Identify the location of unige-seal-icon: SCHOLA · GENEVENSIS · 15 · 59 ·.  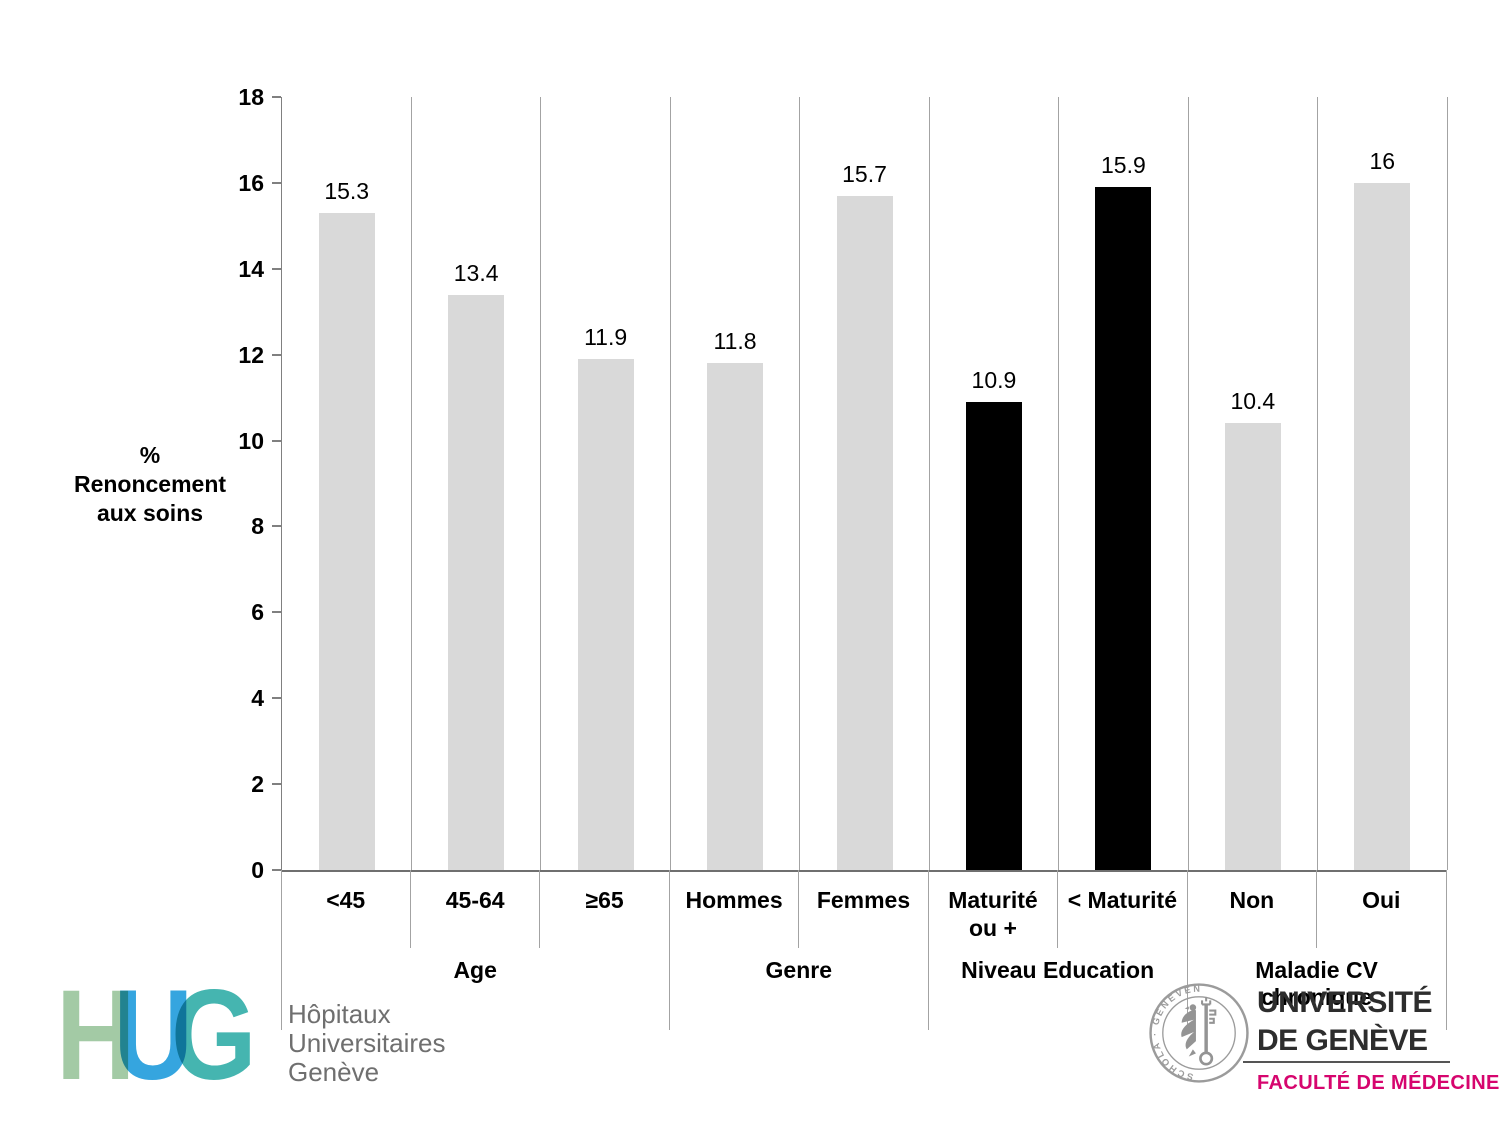
(1198, 1032).